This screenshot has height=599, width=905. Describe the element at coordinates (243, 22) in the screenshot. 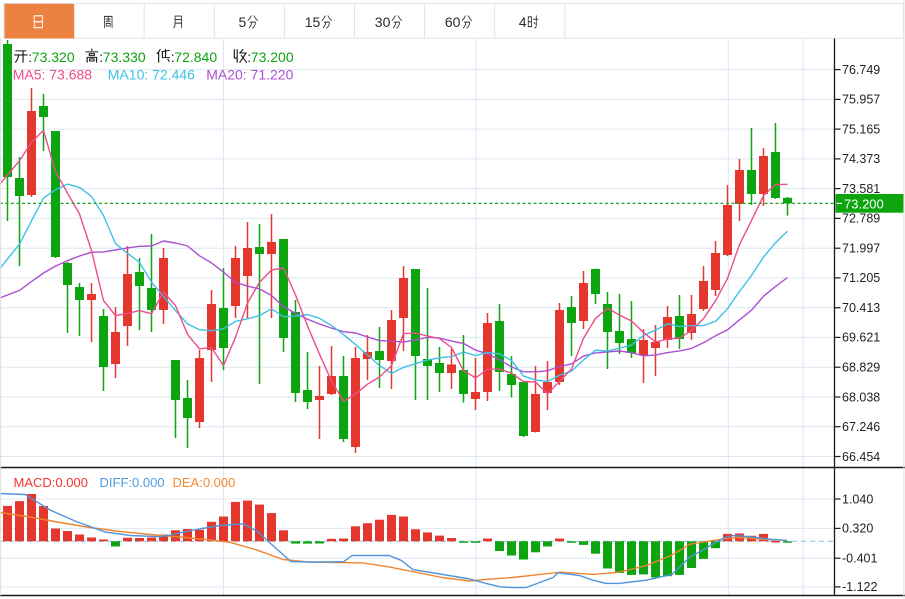

I see `svg-text: 5` at that location.